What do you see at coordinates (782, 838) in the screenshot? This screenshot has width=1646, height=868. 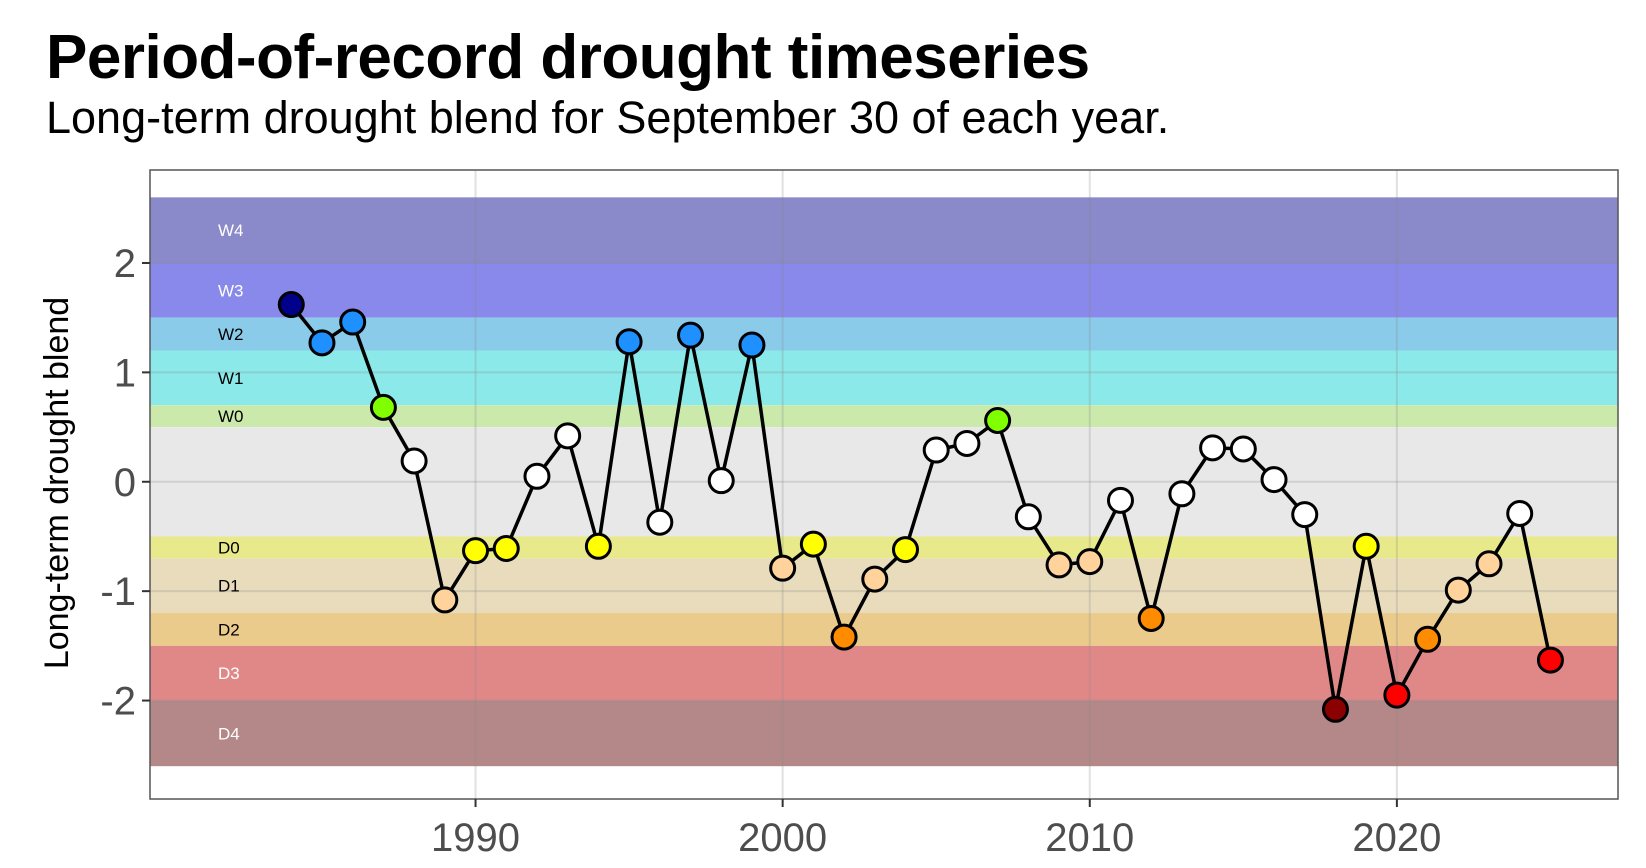 I see `x-tick-label: 2000` at bounding box center [782, 838].